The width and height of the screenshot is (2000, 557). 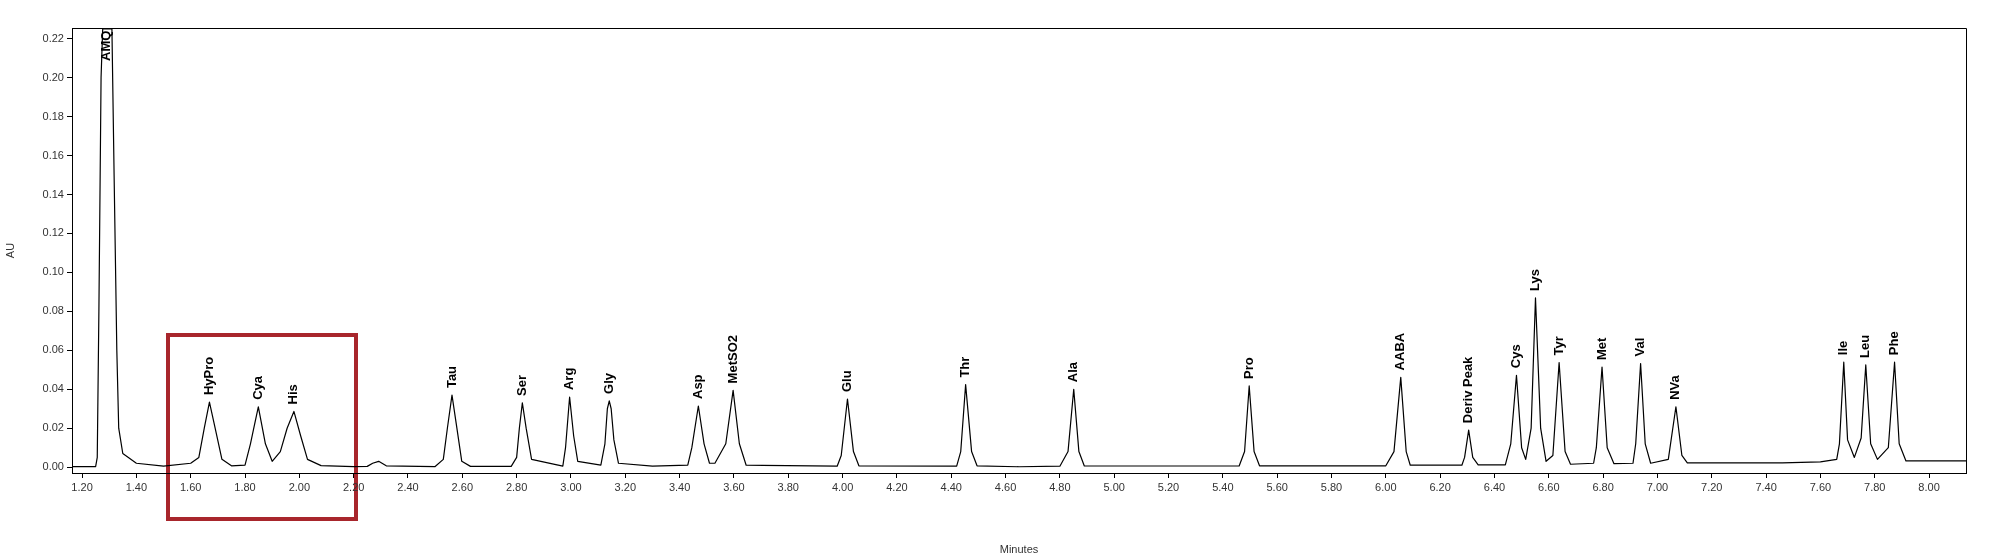 What do you see at coordinates (53, 232) in the screenshot?
I see `y-tick-label: 0.12` at bounding box center [53, 232].